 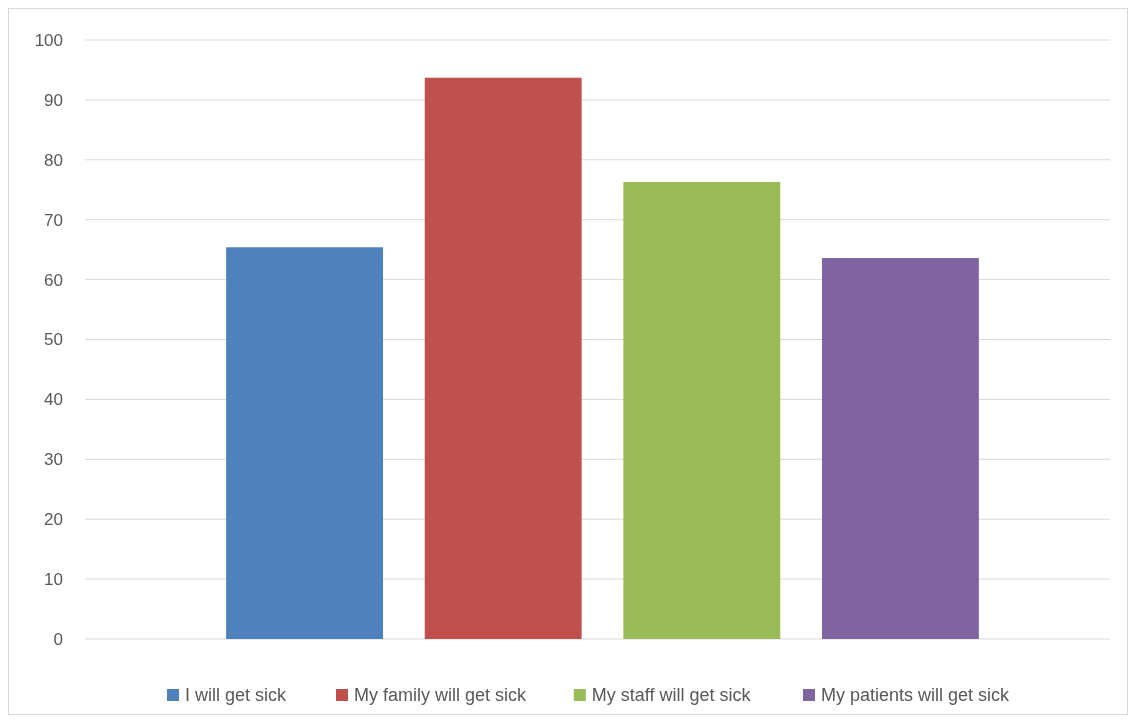 What do you see at coordinates (53, 160) in the screenshot?
I see `y-tick-label: 80` at bounding box center [53, 160].